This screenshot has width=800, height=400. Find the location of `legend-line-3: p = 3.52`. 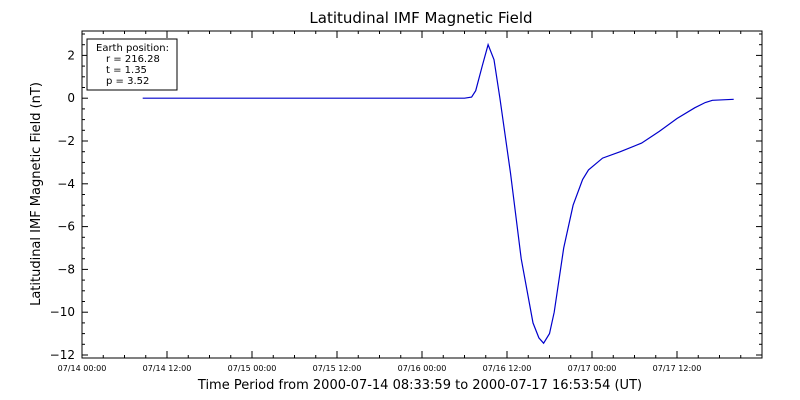

legend-line-3: p = 3.52 is located at coordinates (127, 81).